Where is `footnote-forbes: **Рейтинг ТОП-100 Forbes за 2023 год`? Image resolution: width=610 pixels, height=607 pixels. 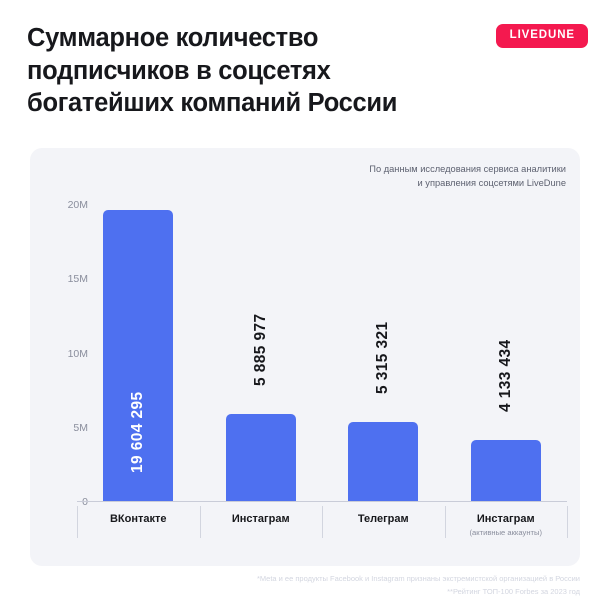
footnote-forbes: **Рейтинг ТОП-100 Forbes за 2023 год is located at coordinates (513, 591).